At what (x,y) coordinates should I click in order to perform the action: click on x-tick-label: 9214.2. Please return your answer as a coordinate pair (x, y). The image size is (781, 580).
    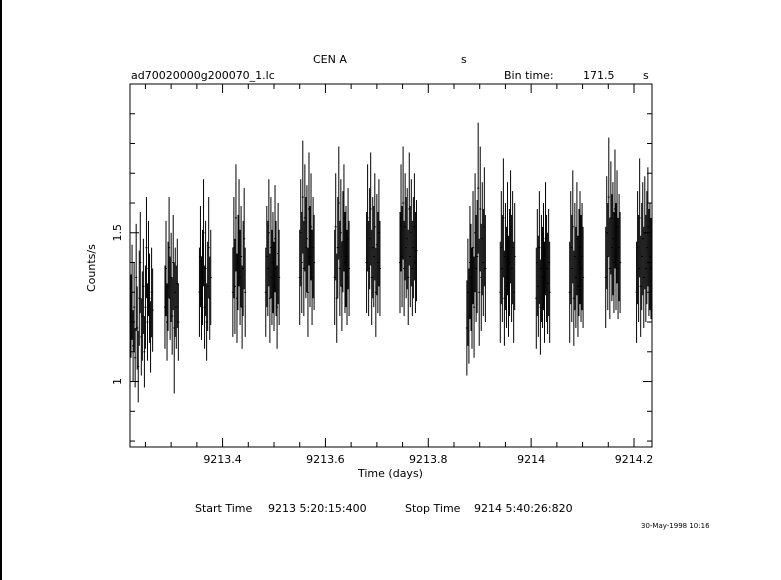
    Looking at the image, I should click on (634, 459).